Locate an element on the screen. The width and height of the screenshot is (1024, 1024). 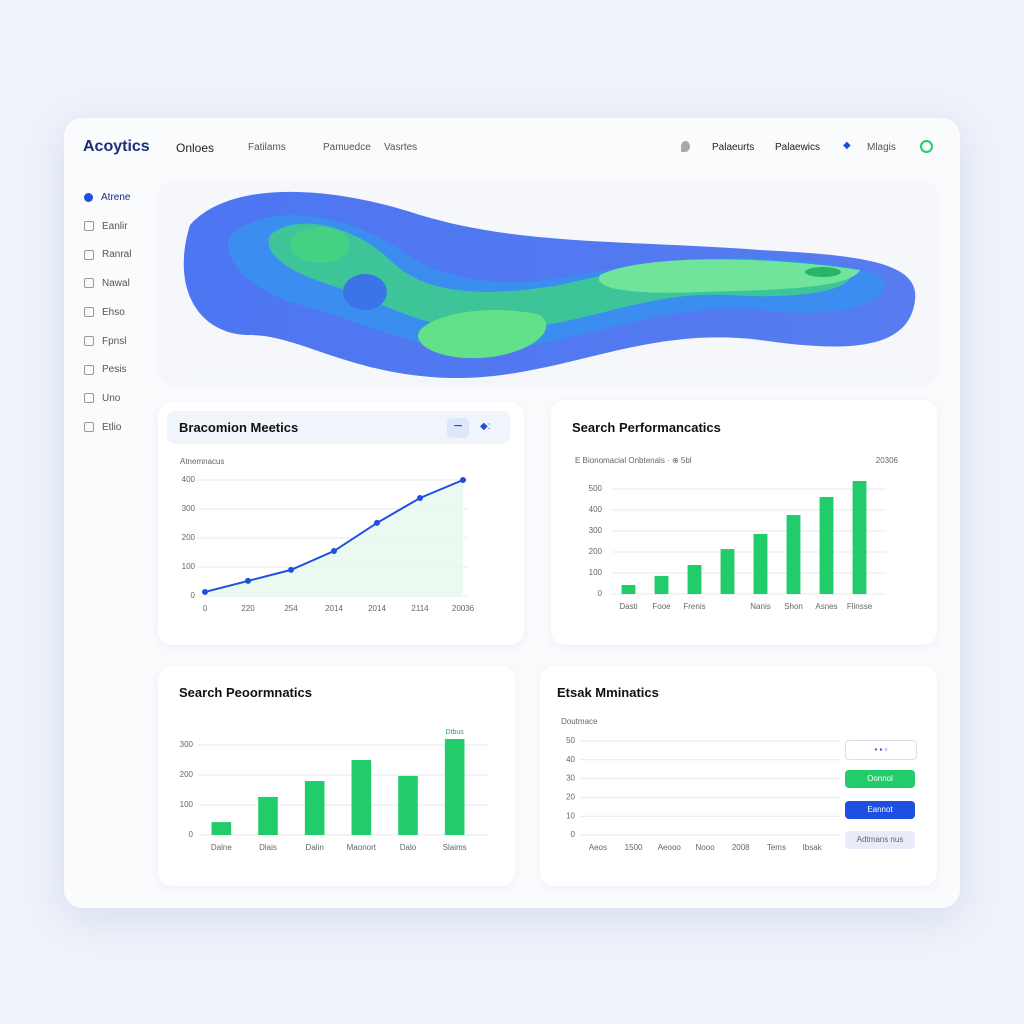
x-tick-label: Fooe is located at coordinates (661, 606).